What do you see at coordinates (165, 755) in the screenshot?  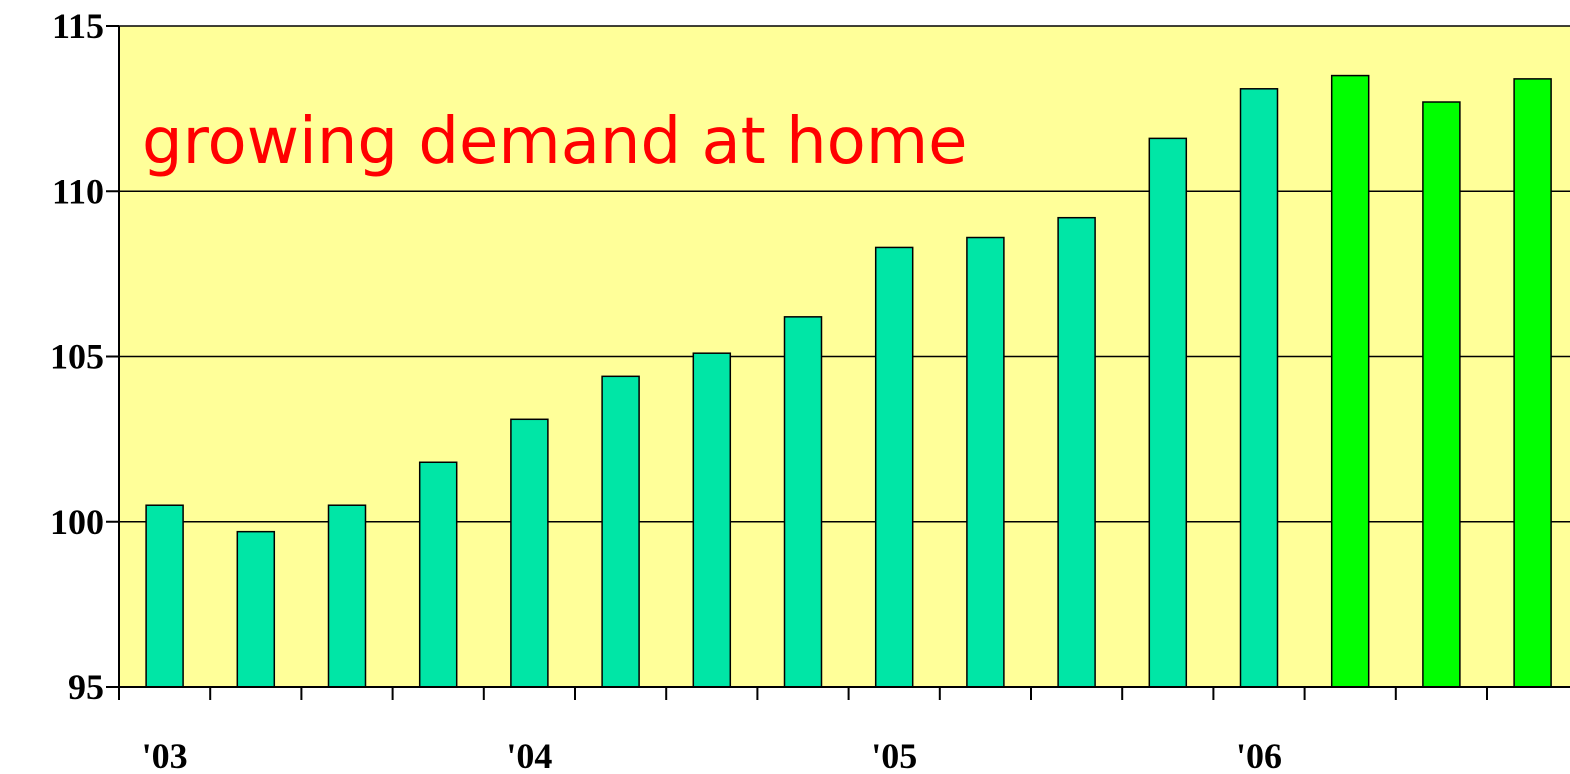 I see `x-tick-label-0: '03` at bounding box center [165, 755].